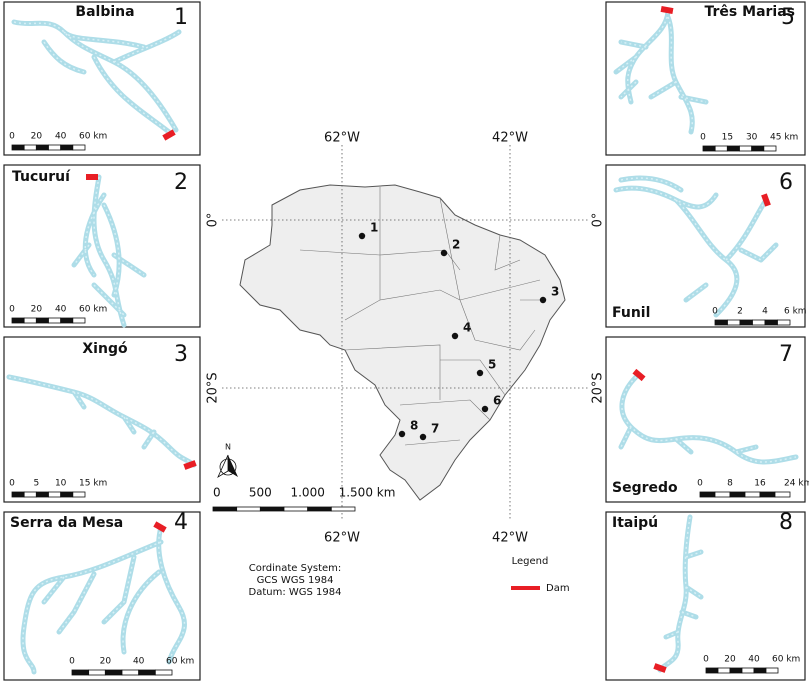  I want to click on north-arrow-ring, so click(228, 467).